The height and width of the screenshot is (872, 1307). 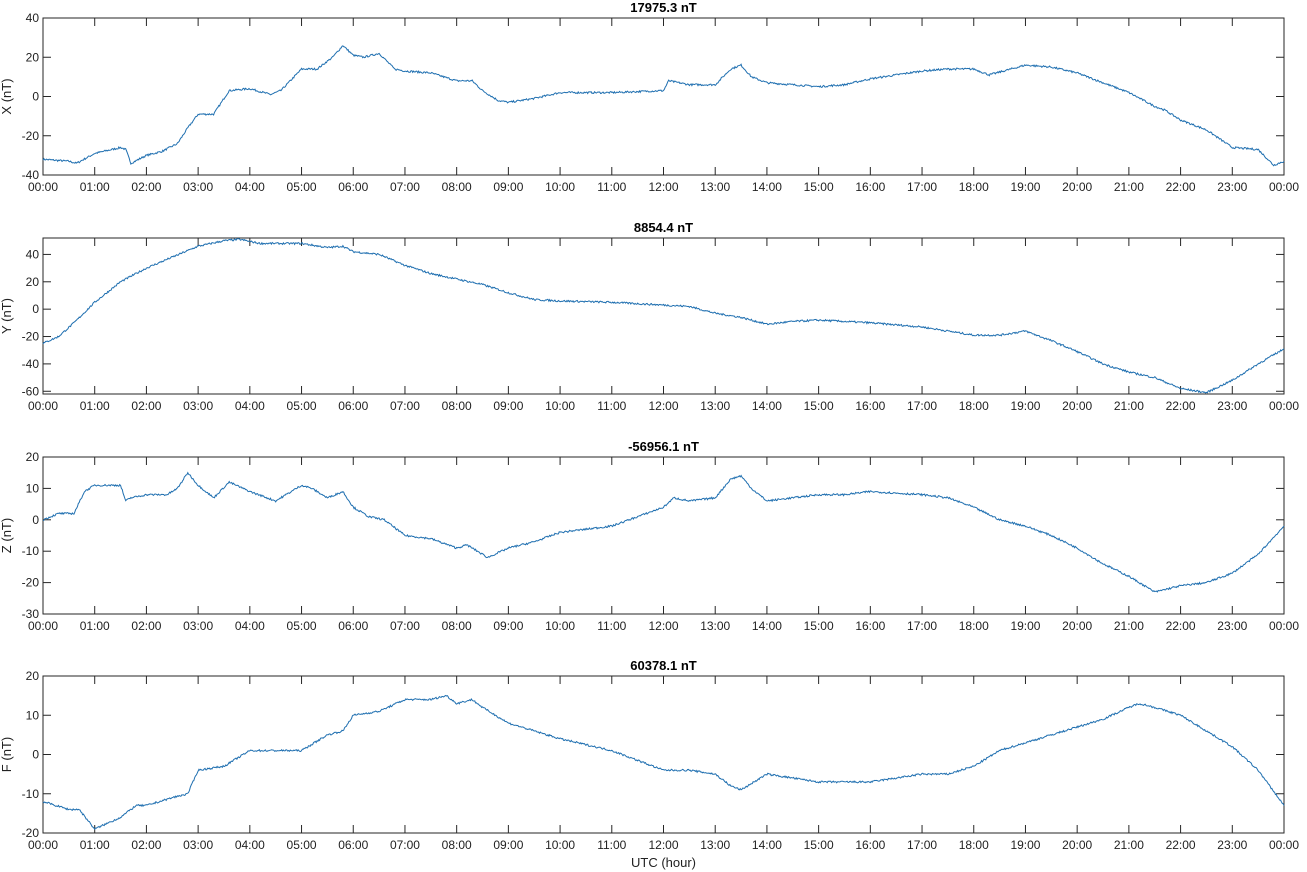 What do you see at coordinates (663, 7) in the screenshot?
I see `panel-title: 17975.3 nT` at bounding box center [663, 7].